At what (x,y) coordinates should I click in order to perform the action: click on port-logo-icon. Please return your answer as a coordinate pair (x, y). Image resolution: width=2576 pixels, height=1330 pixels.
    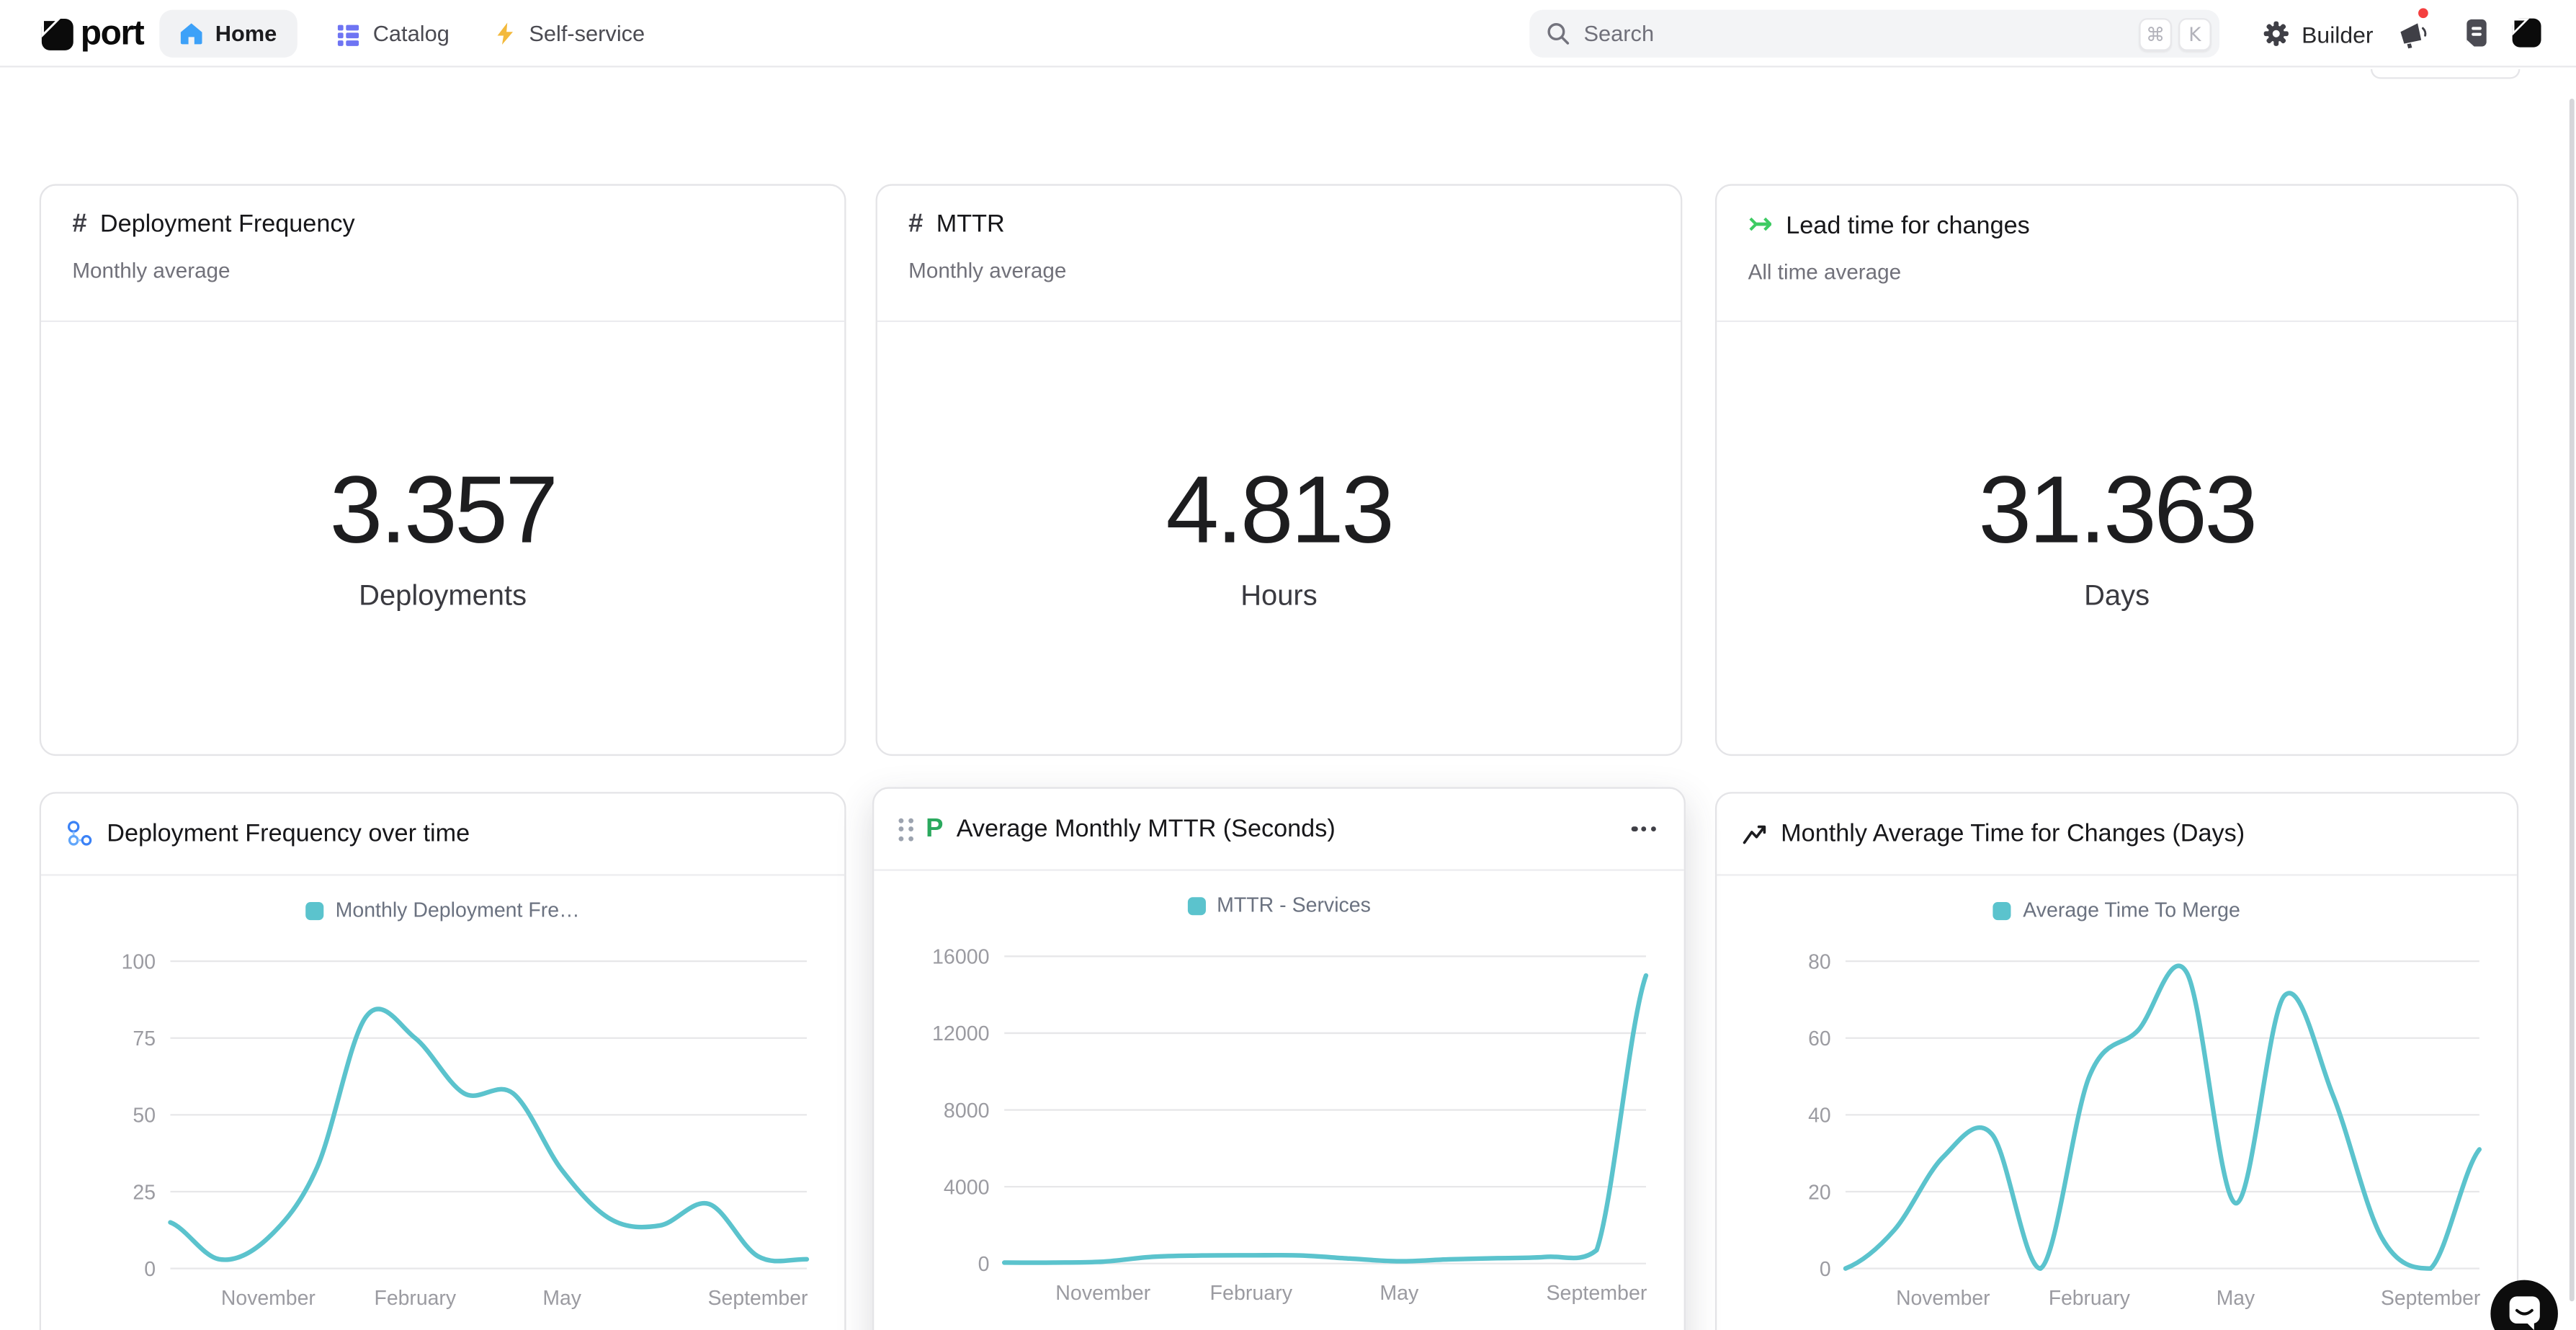
    Looking at the image, I should click on (58, 35).